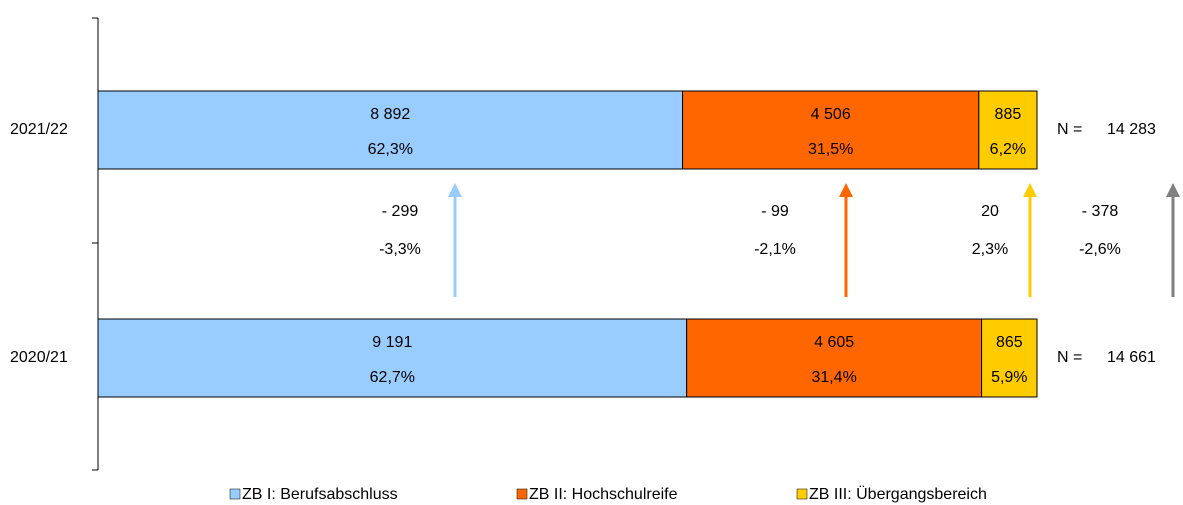 The image size is (1183, 505). Describe the element at coordinates (1131, 357) in the screenshot. I see `total-label: 14 661` at that location.